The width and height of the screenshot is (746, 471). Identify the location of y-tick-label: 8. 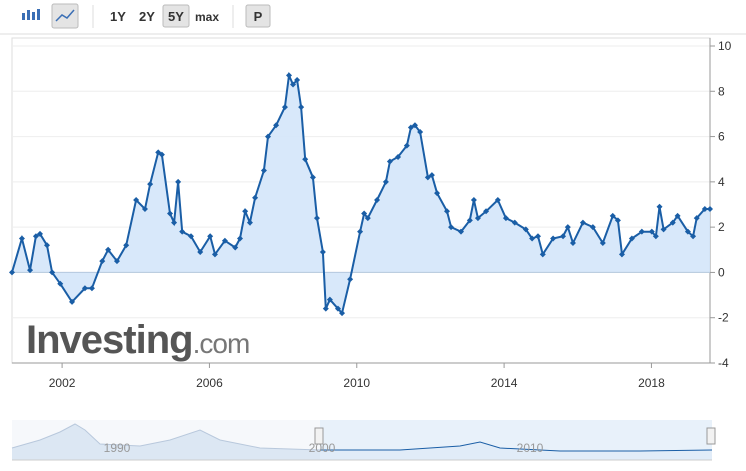
(721, 91).